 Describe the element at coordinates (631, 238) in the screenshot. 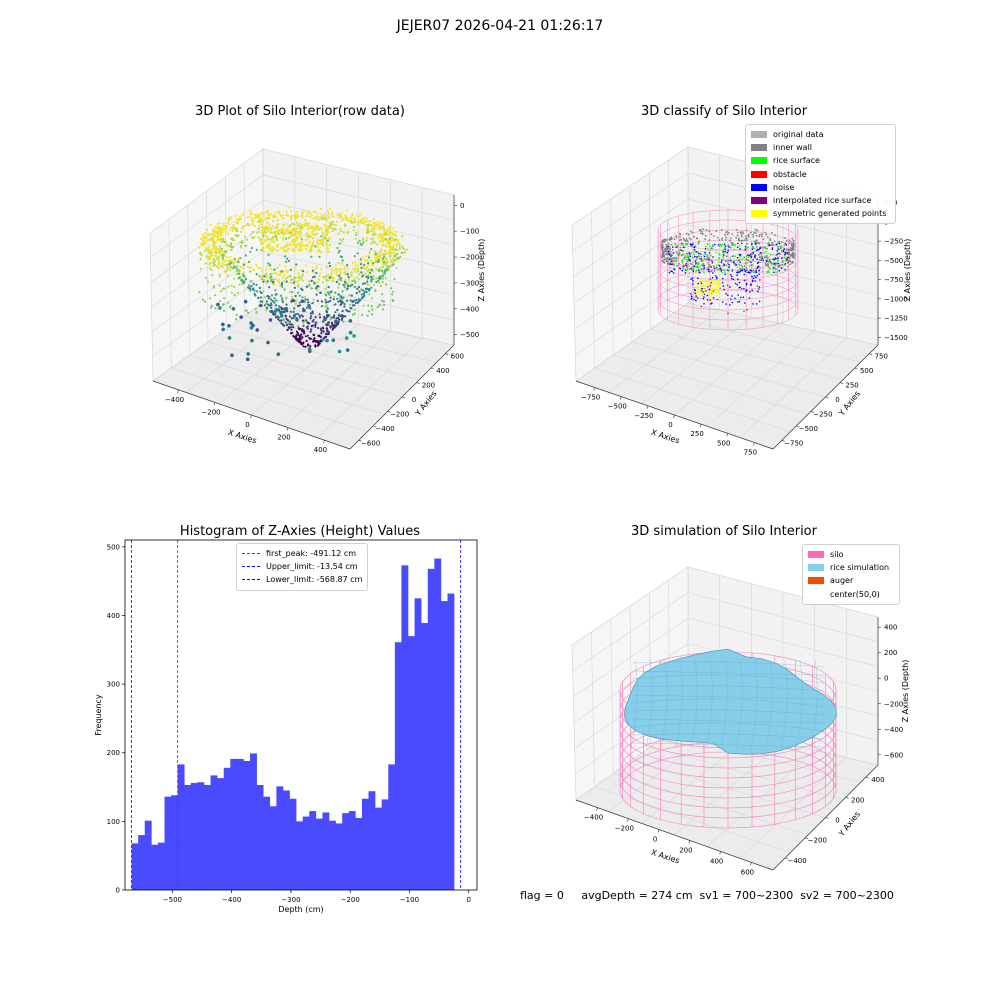

I see `p2-grid-side-h` at that location.